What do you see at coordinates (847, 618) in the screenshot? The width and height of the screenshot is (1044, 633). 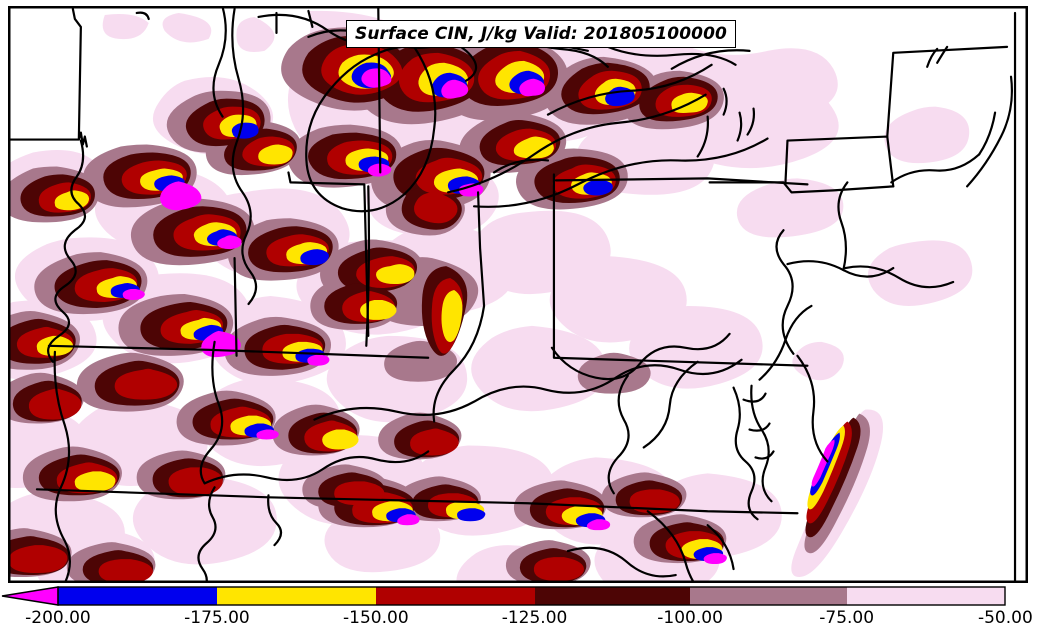 I see `colorbar-tick-5: -75.00` at bounding box center [847, 618].